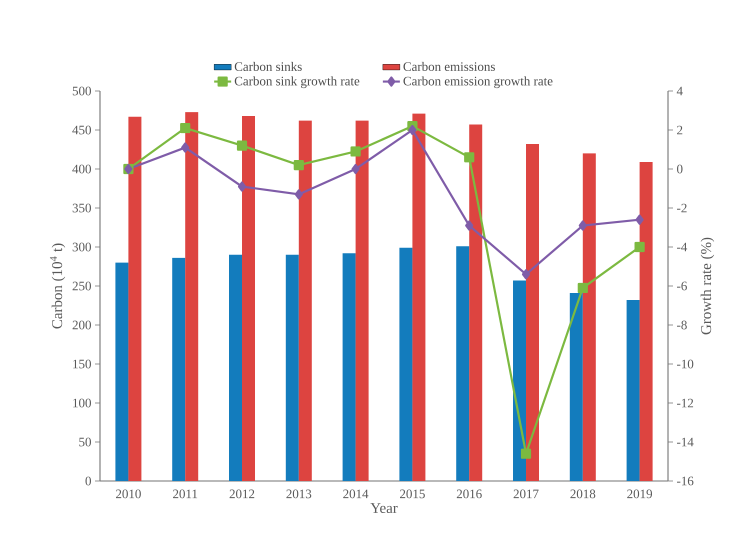  I want to click on y2-tick-label: 0, so click(680, 169).